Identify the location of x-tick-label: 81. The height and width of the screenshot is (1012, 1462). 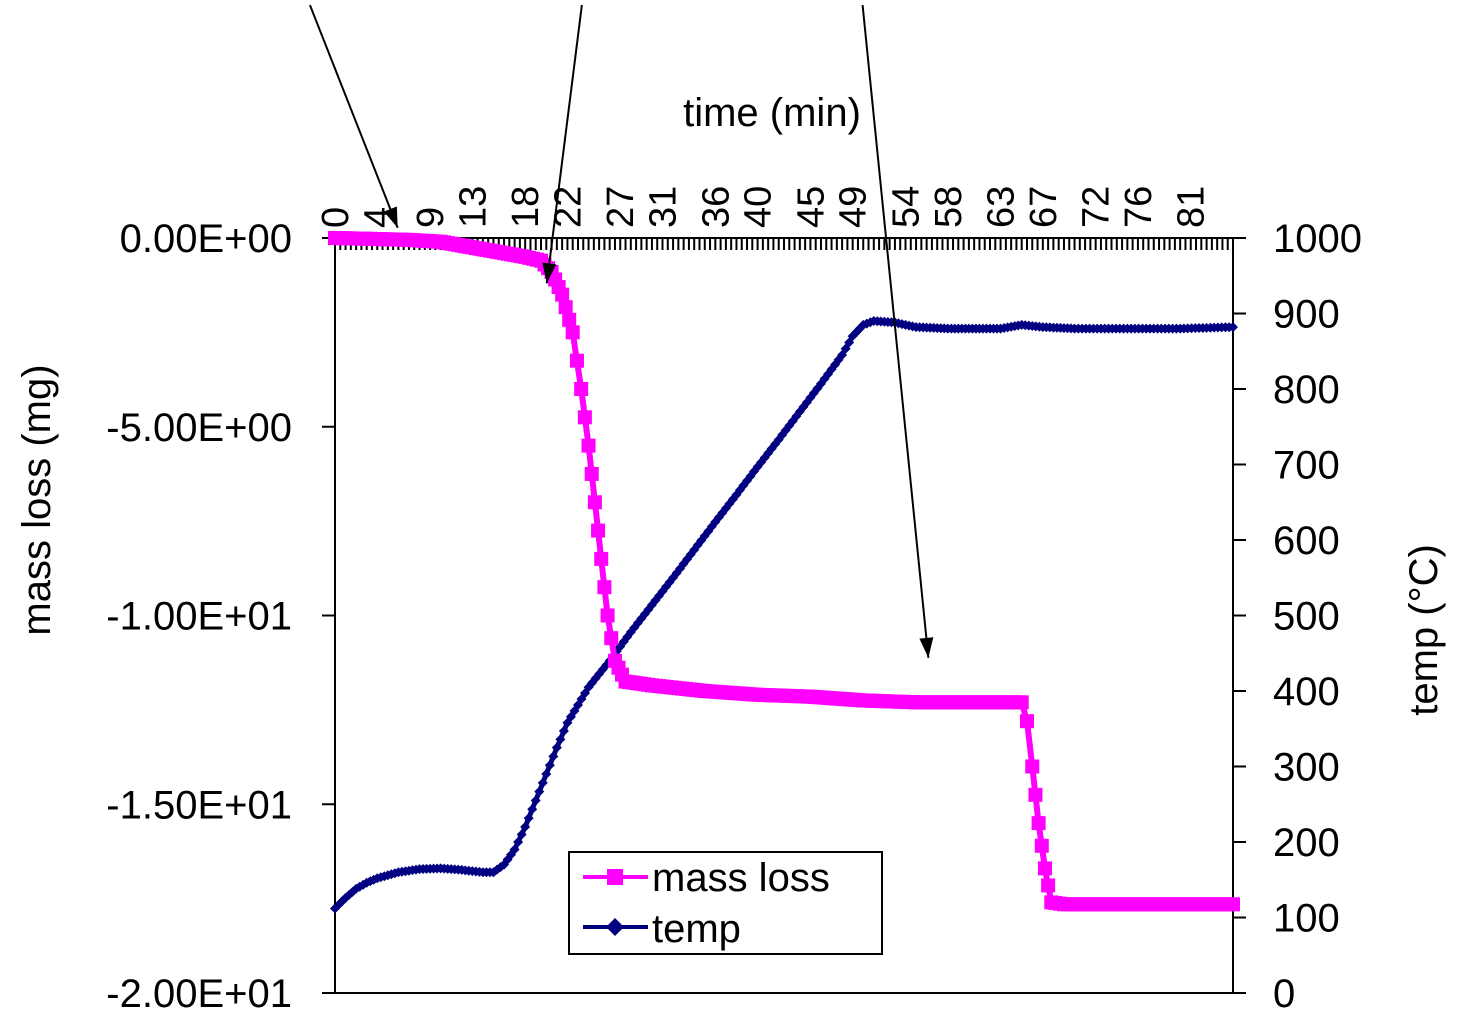
(1192, 207).